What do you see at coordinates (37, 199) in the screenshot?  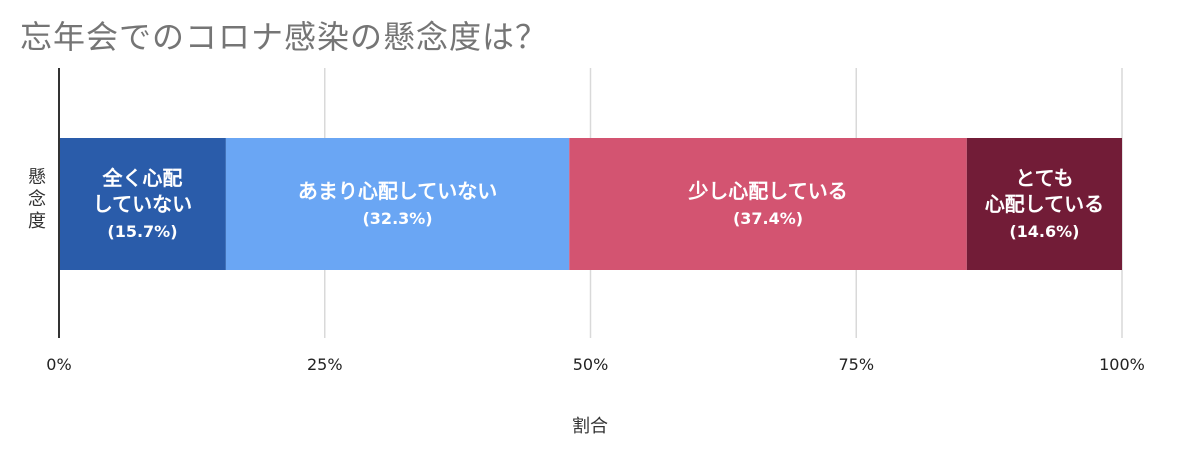 I see `y-axis-title: 懸念度` at bounding box center [37, 199].